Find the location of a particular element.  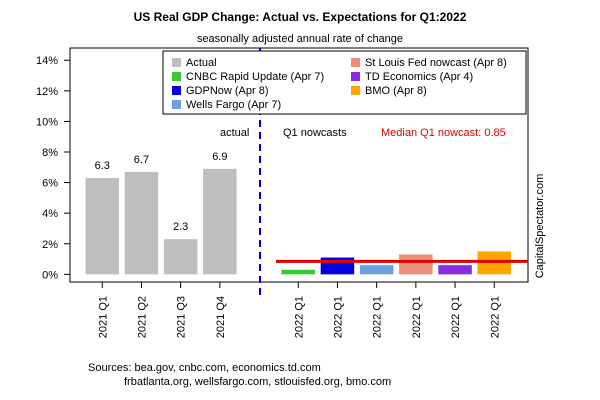

annotation-median: Median Q1 nowcast: 0.85 is located at coordinates (443, 133).